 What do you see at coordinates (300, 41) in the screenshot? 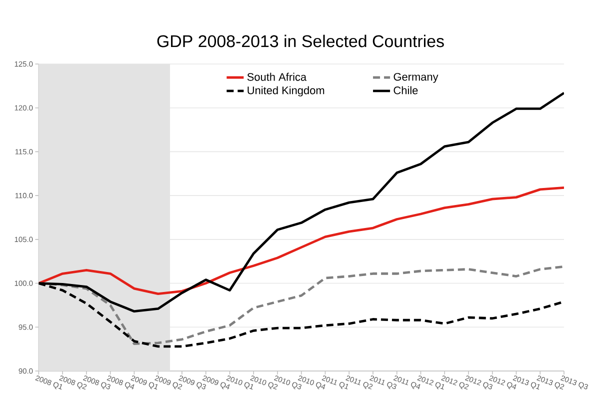
I see `chart-title: GDP 2008-2013 in Selected Countries` at bounding box center [300, 41].